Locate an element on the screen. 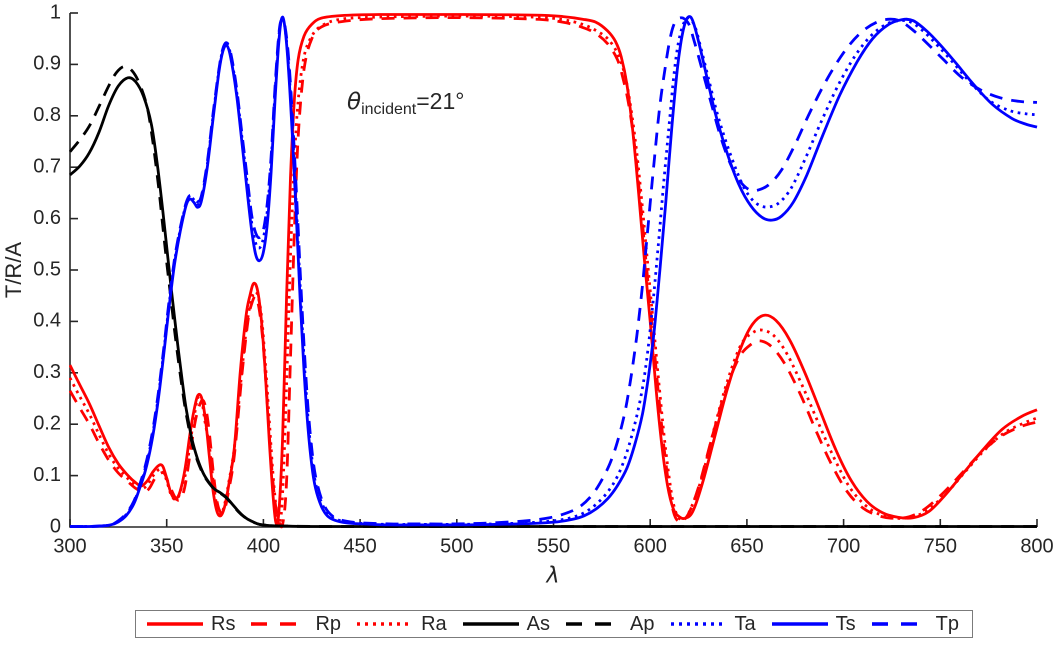  legend-entry-Rs: Rs is located at coordinates (190, 624).